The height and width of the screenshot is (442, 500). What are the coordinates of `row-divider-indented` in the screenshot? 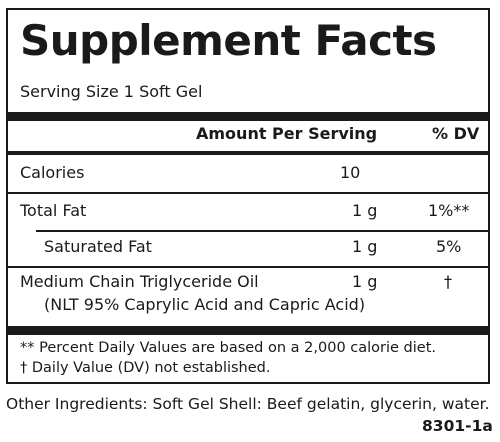 It's located at (262, 231).